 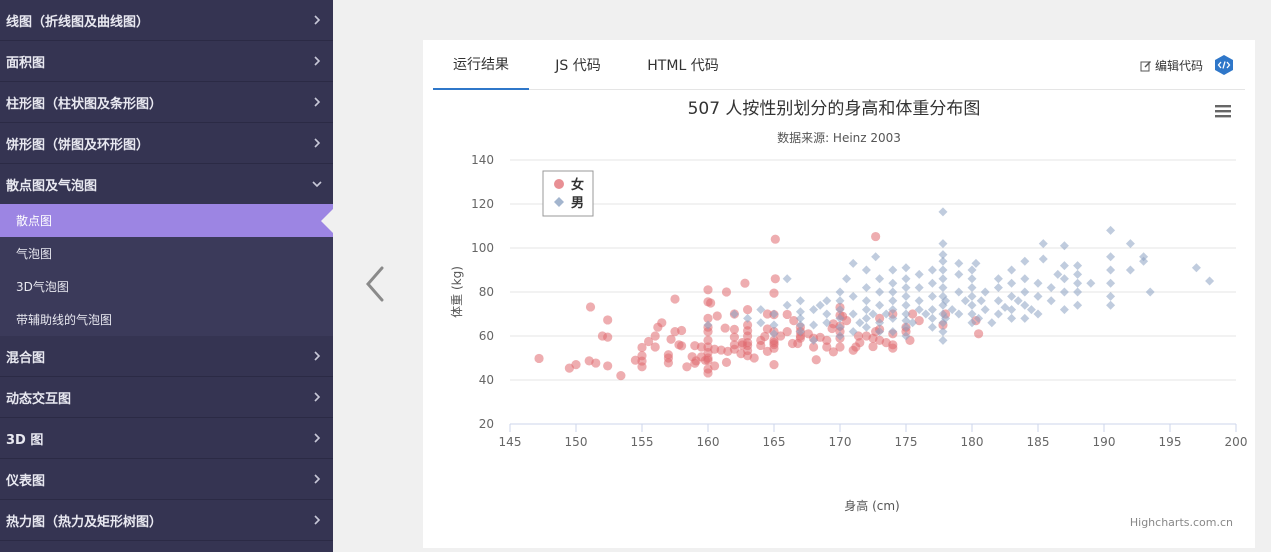 I want to click on tab-result: 运行结果, so click(x=481, y=65).